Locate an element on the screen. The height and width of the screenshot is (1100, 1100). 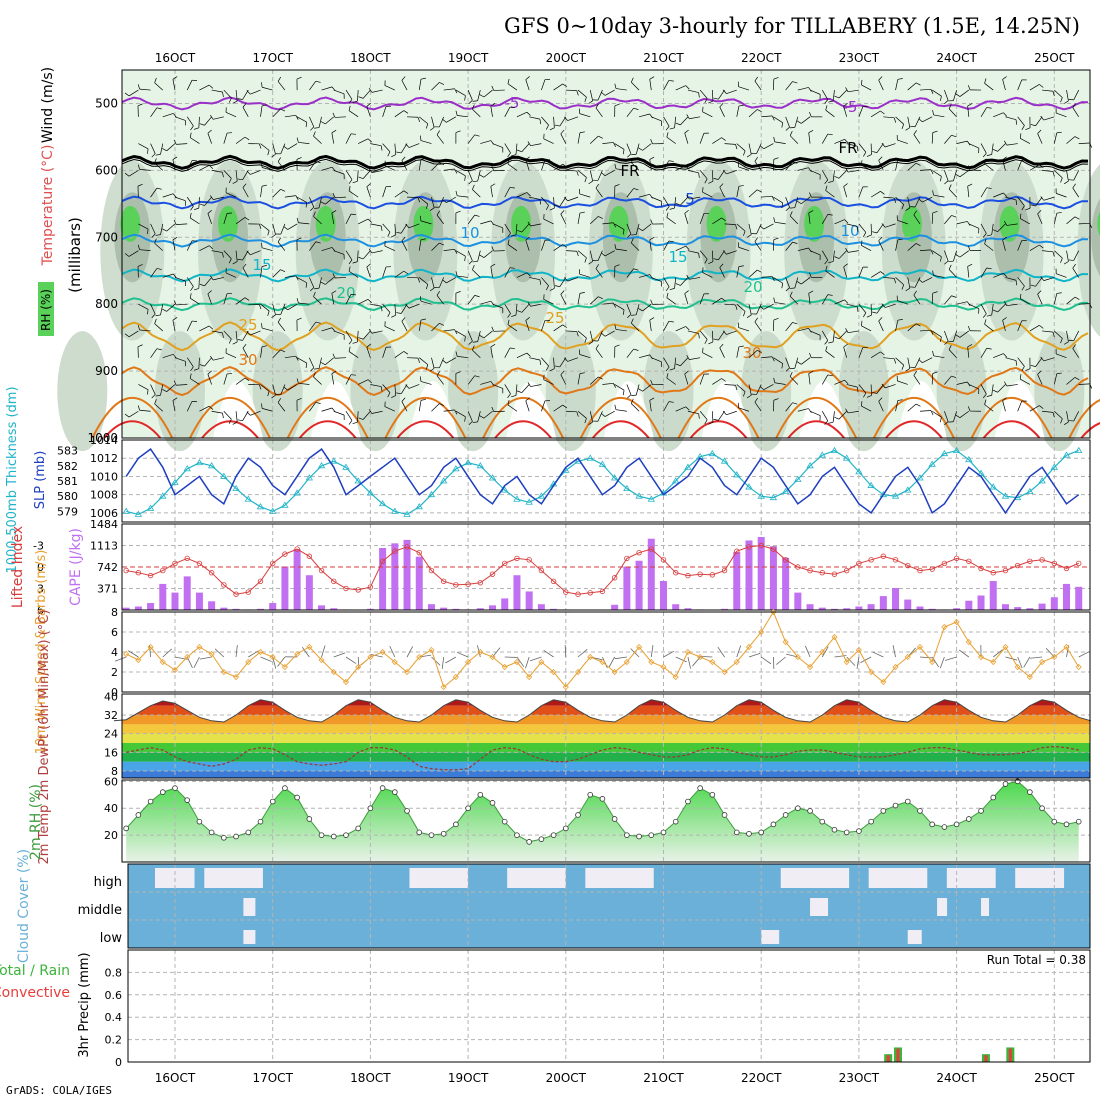
rh-area is located at coordinates (602, 821).